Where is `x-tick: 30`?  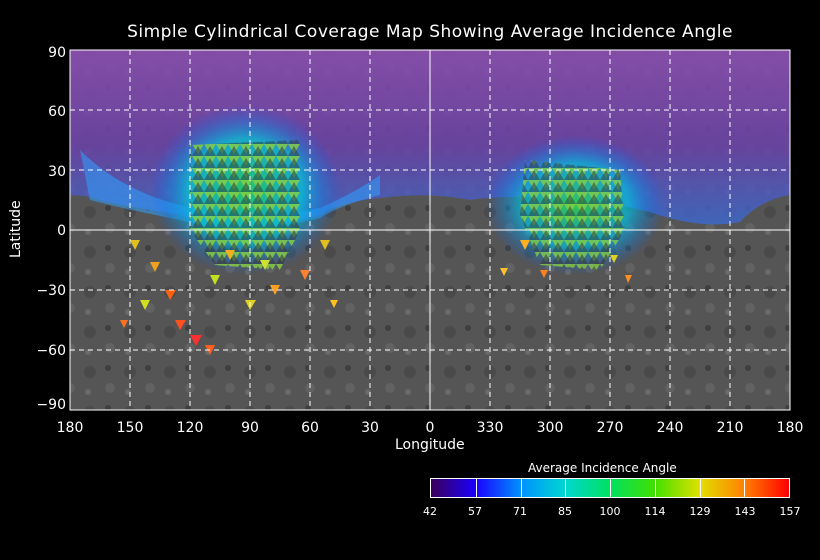
x-tick: 30 is located at coordinates (370, 428).